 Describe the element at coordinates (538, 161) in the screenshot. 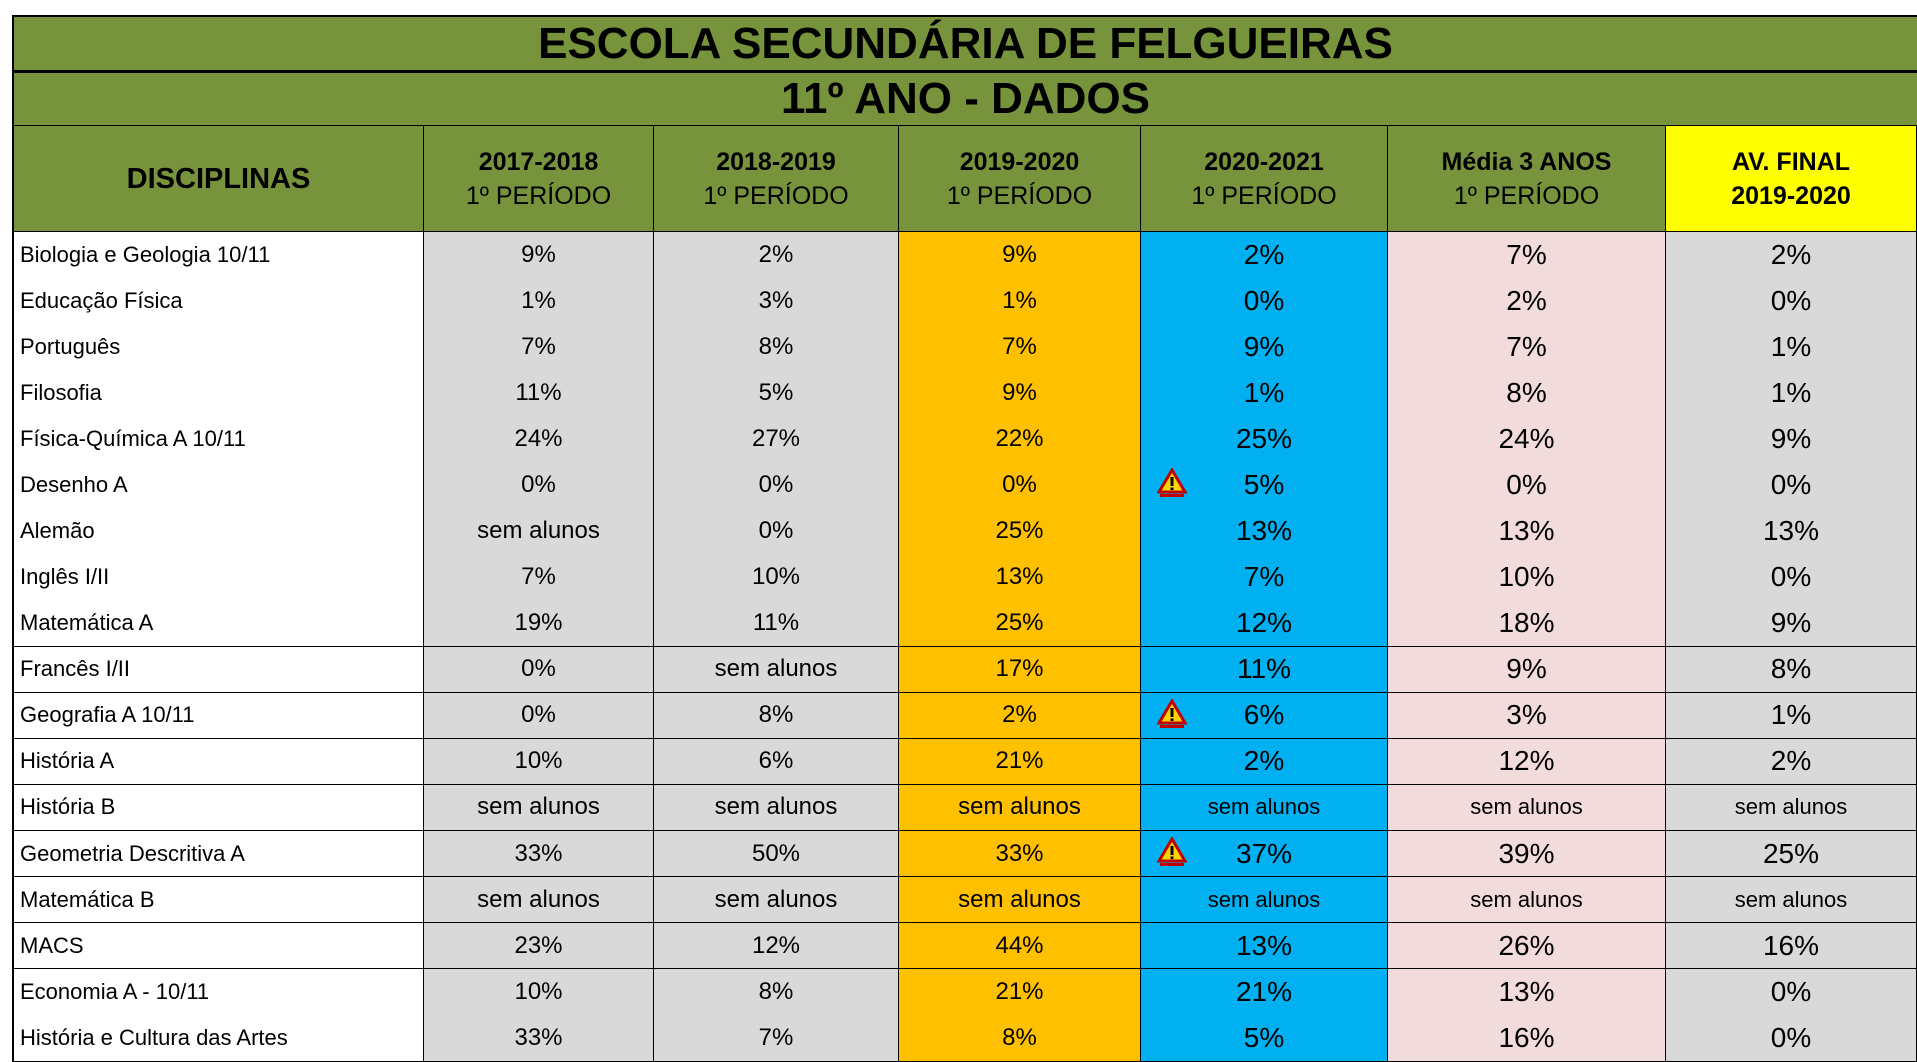

I see `header-text: 2017-2018` at that location.